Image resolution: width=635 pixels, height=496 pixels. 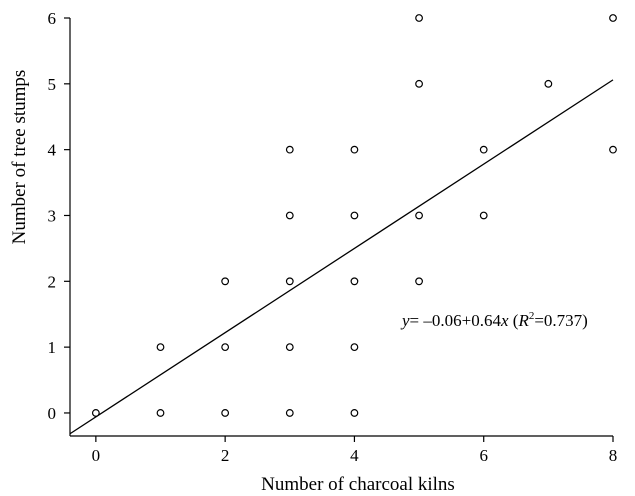 I want to click on equation-x-var: x, so click(x=504, y=320).